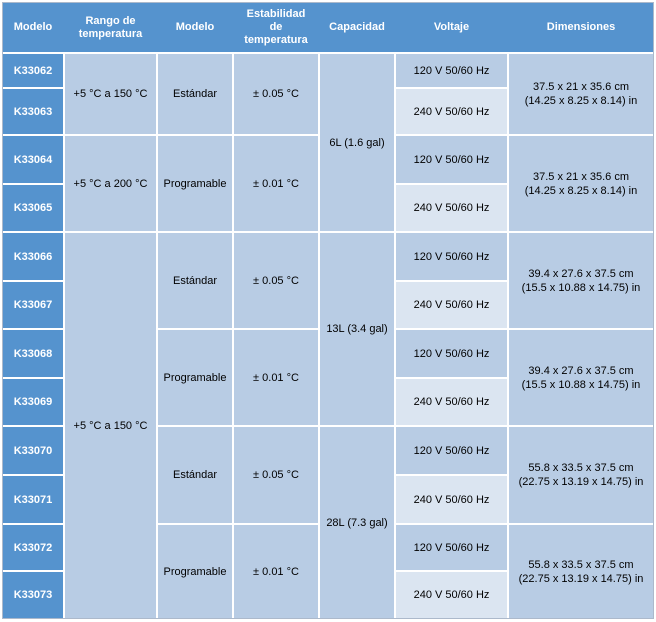 This screenshot has width=656, height=622. I want to click on header-cell-4: Estabilidad de temperatura, so click(276, 27).